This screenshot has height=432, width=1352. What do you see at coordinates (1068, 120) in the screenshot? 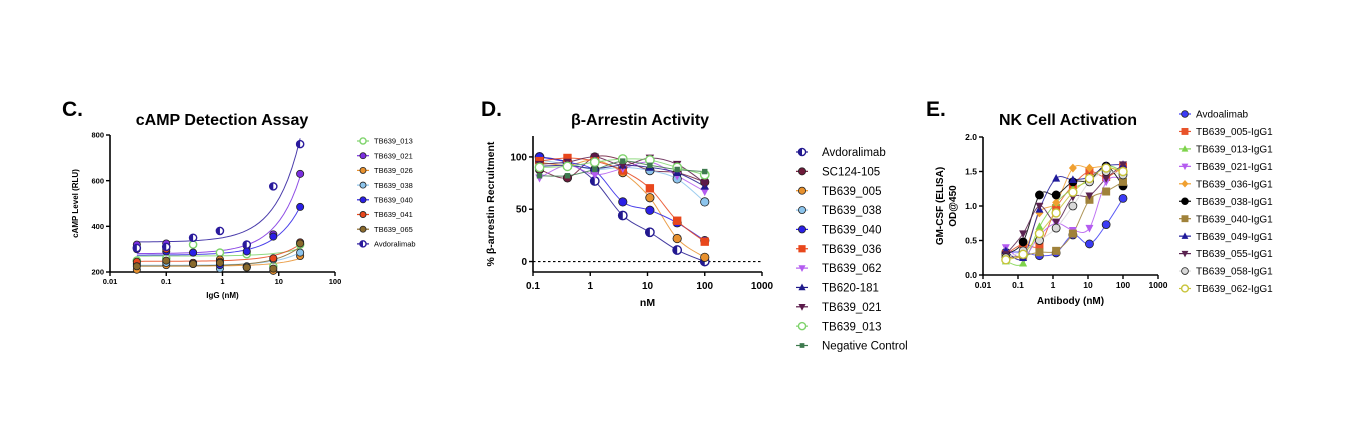
I see `chart-title: NK Cell Activation` at bounding box center [1068, 120].